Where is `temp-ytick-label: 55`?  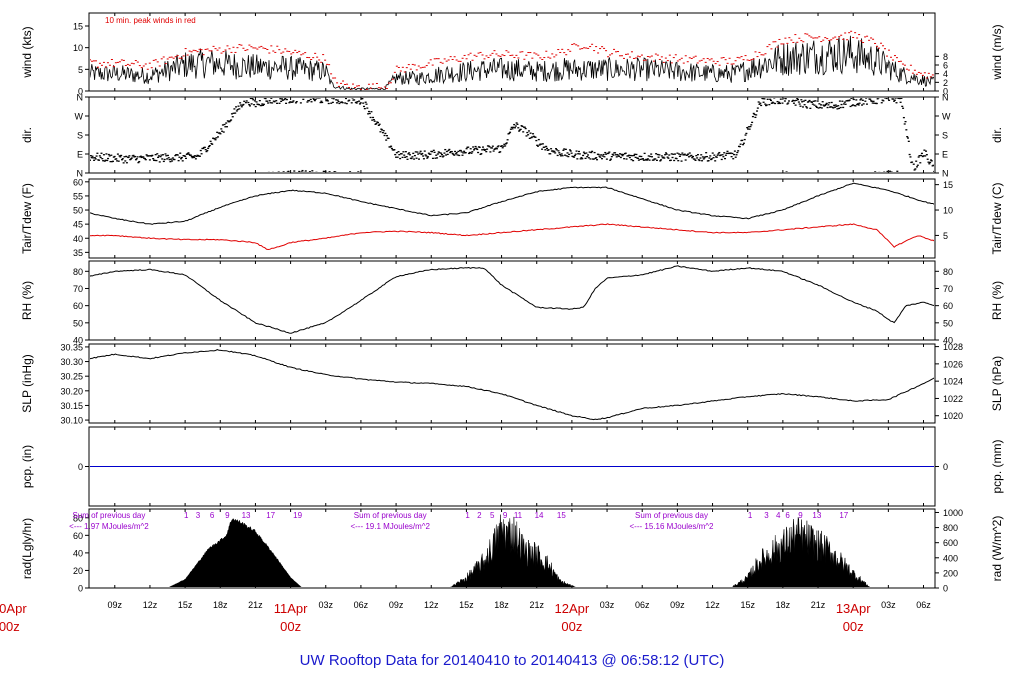
temp-ytick-label: 55 is located at coordinates (78, 196).